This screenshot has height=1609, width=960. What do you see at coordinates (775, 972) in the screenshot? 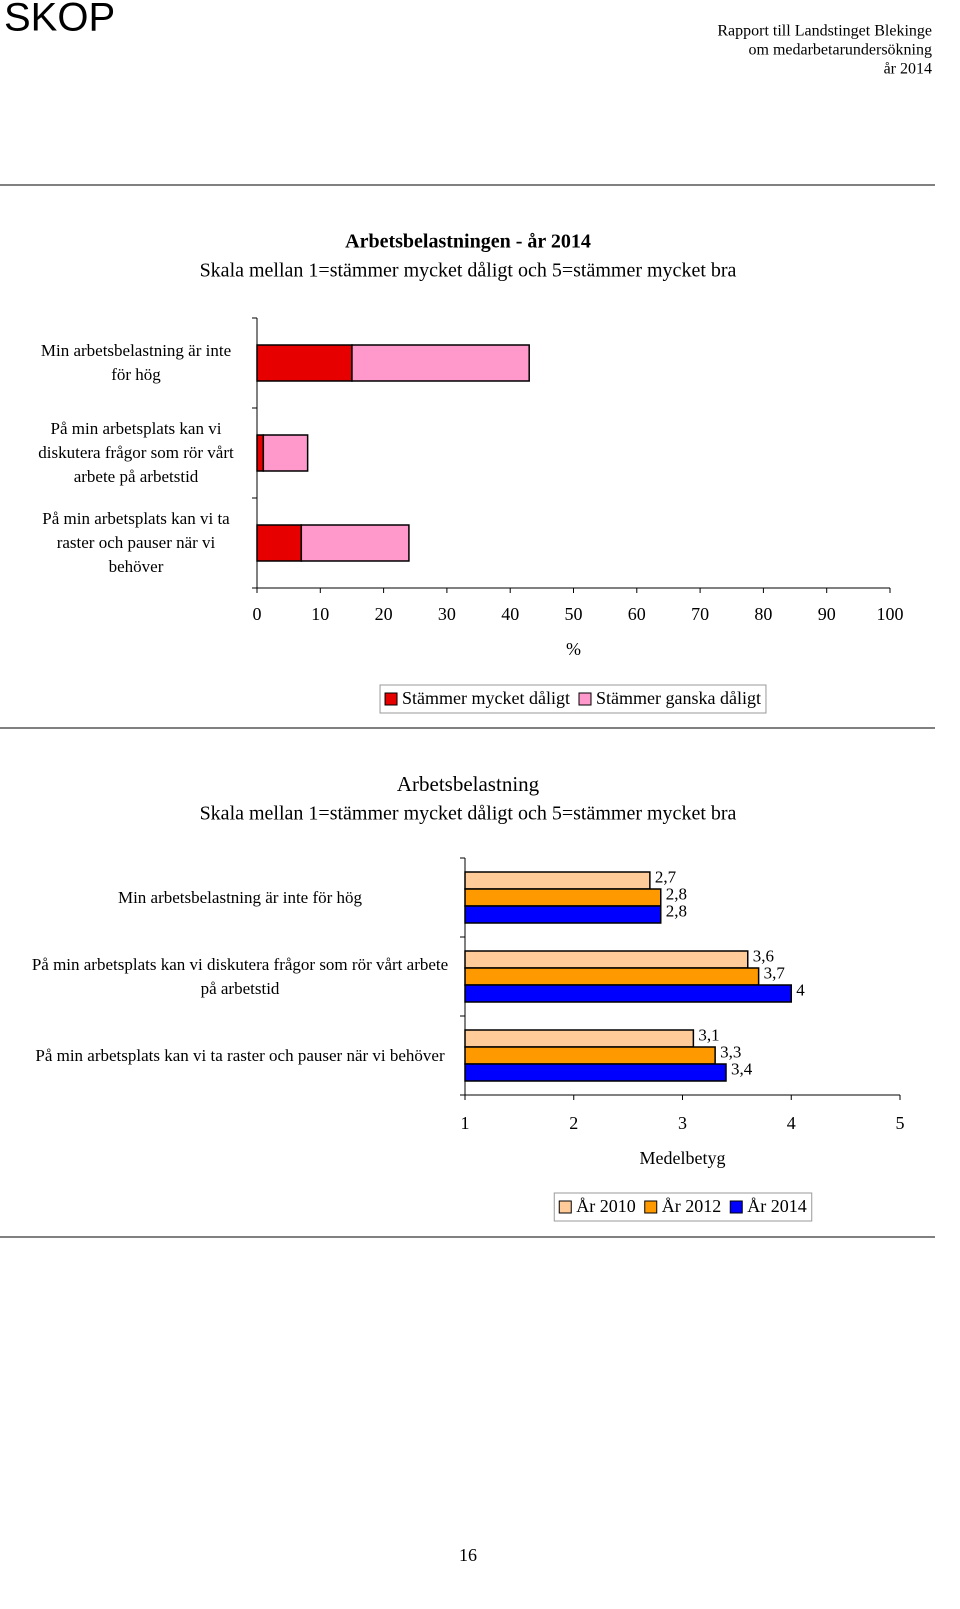
I see `value-label: 3,7` at bounding box center [775, 972].